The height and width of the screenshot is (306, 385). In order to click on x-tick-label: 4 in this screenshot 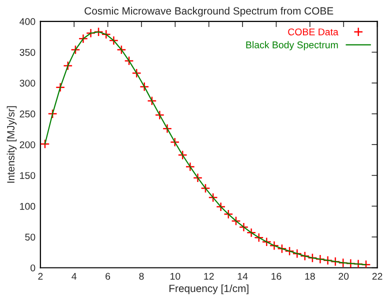, I will do `click(74, 276)`.